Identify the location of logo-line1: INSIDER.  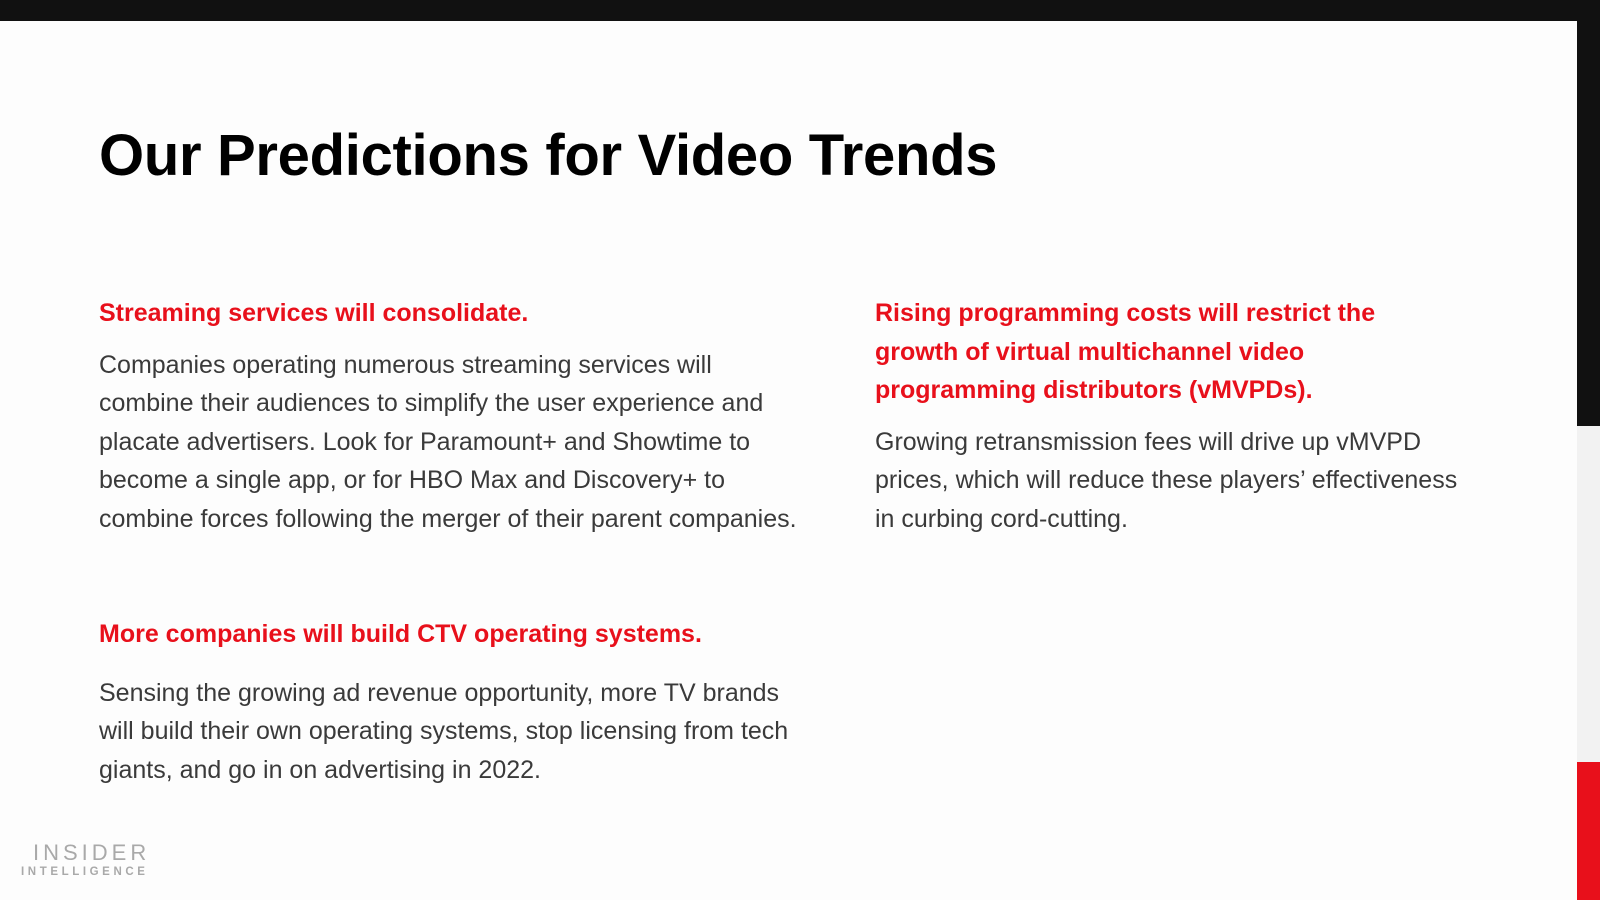
(92, 852).